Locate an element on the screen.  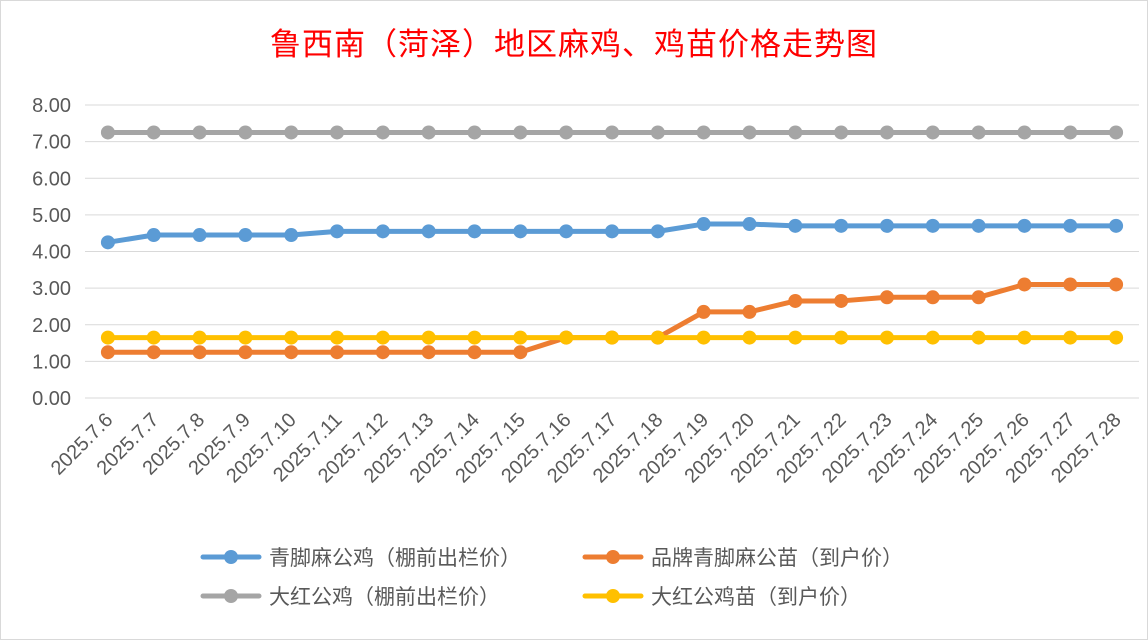
y-tick-label: 0.00 is located at coordinates (51, 399).